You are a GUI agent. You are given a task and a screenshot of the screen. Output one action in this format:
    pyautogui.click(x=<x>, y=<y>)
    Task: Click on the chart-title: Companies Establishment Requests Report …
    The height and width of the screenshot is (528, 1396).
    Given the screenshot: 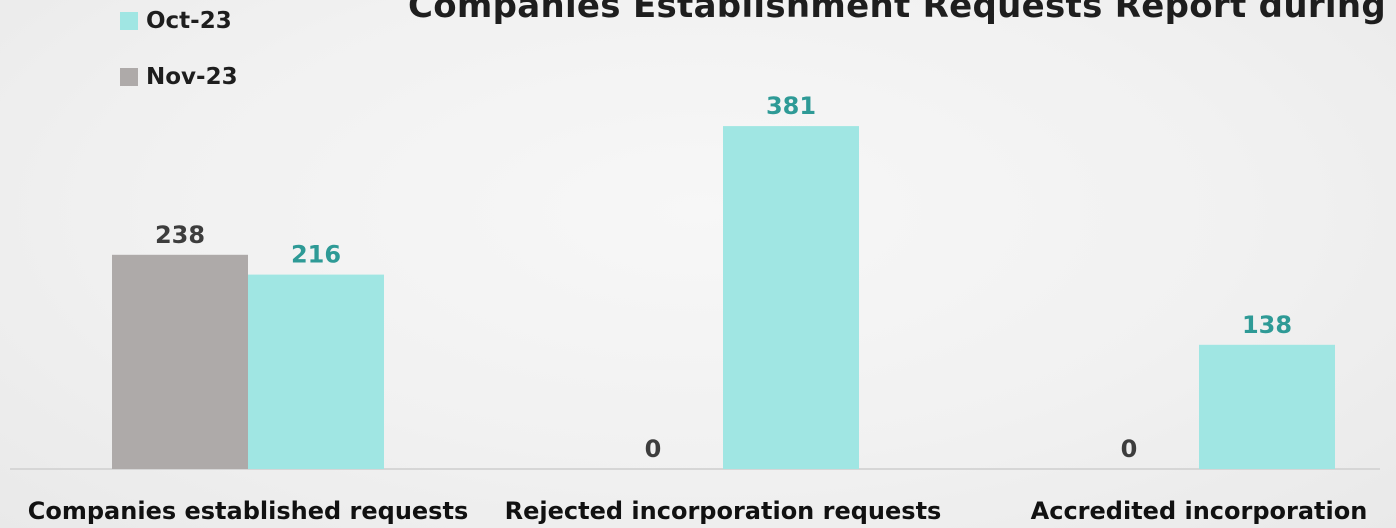 What is the action you would take?
    pyautogui.click(x=896, y=13)
    